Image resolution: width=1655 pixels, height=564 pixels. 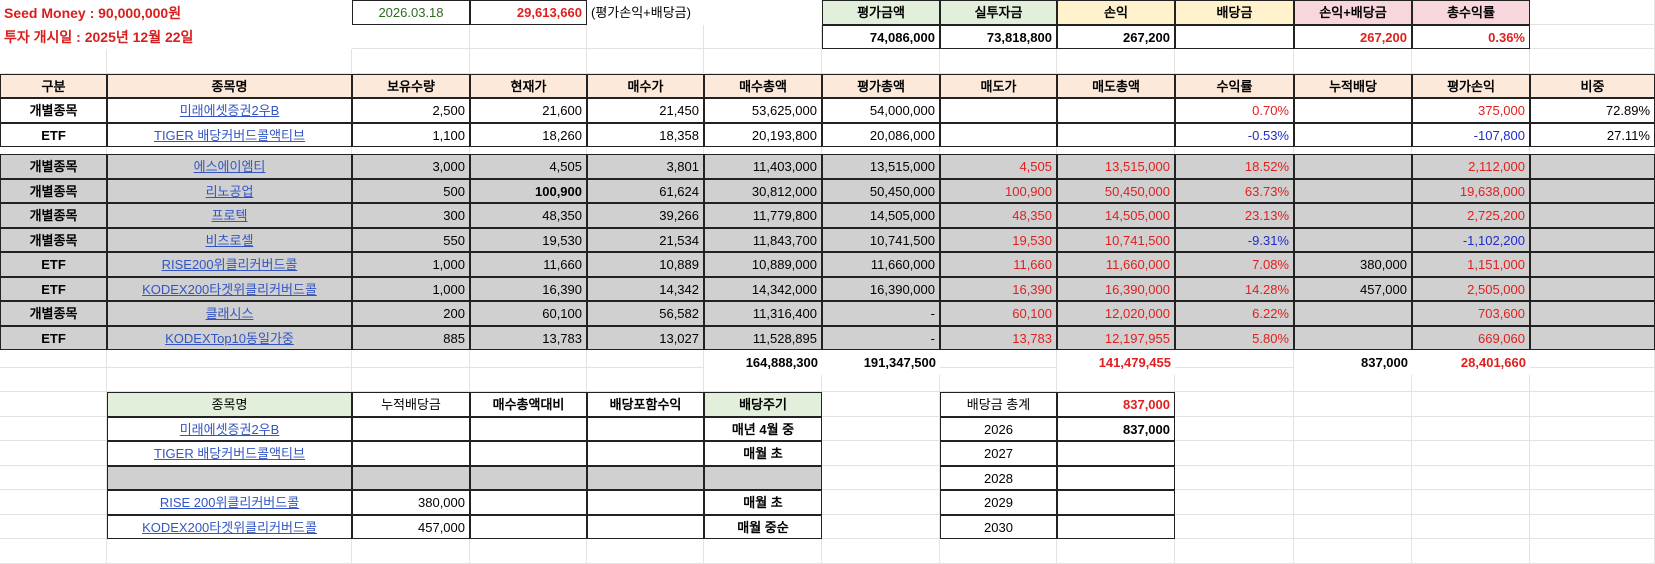 I want to click on table-cell: 19,530, so click(x=998, y=240).